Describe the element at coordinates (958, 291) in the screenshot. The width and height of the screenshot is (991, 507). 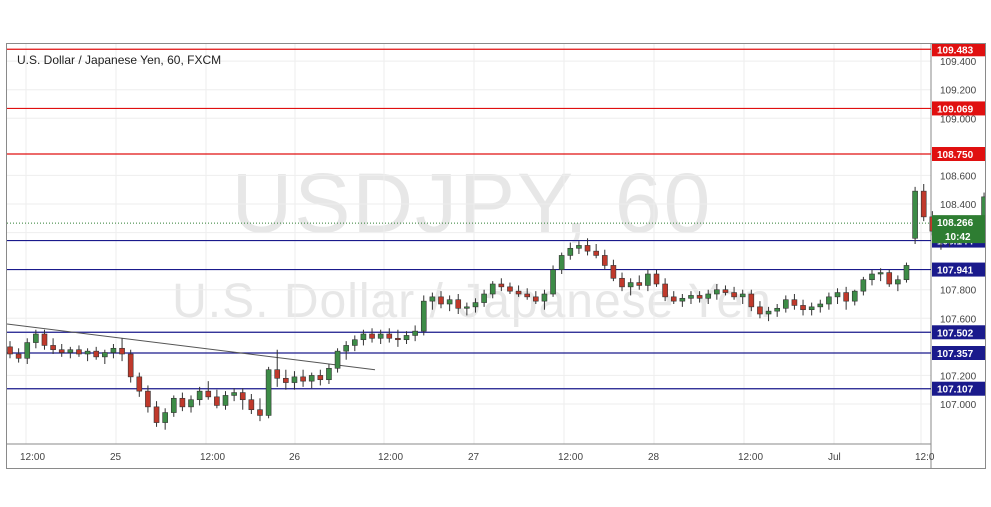
I see `y-tick-label: 107.800` at that location.